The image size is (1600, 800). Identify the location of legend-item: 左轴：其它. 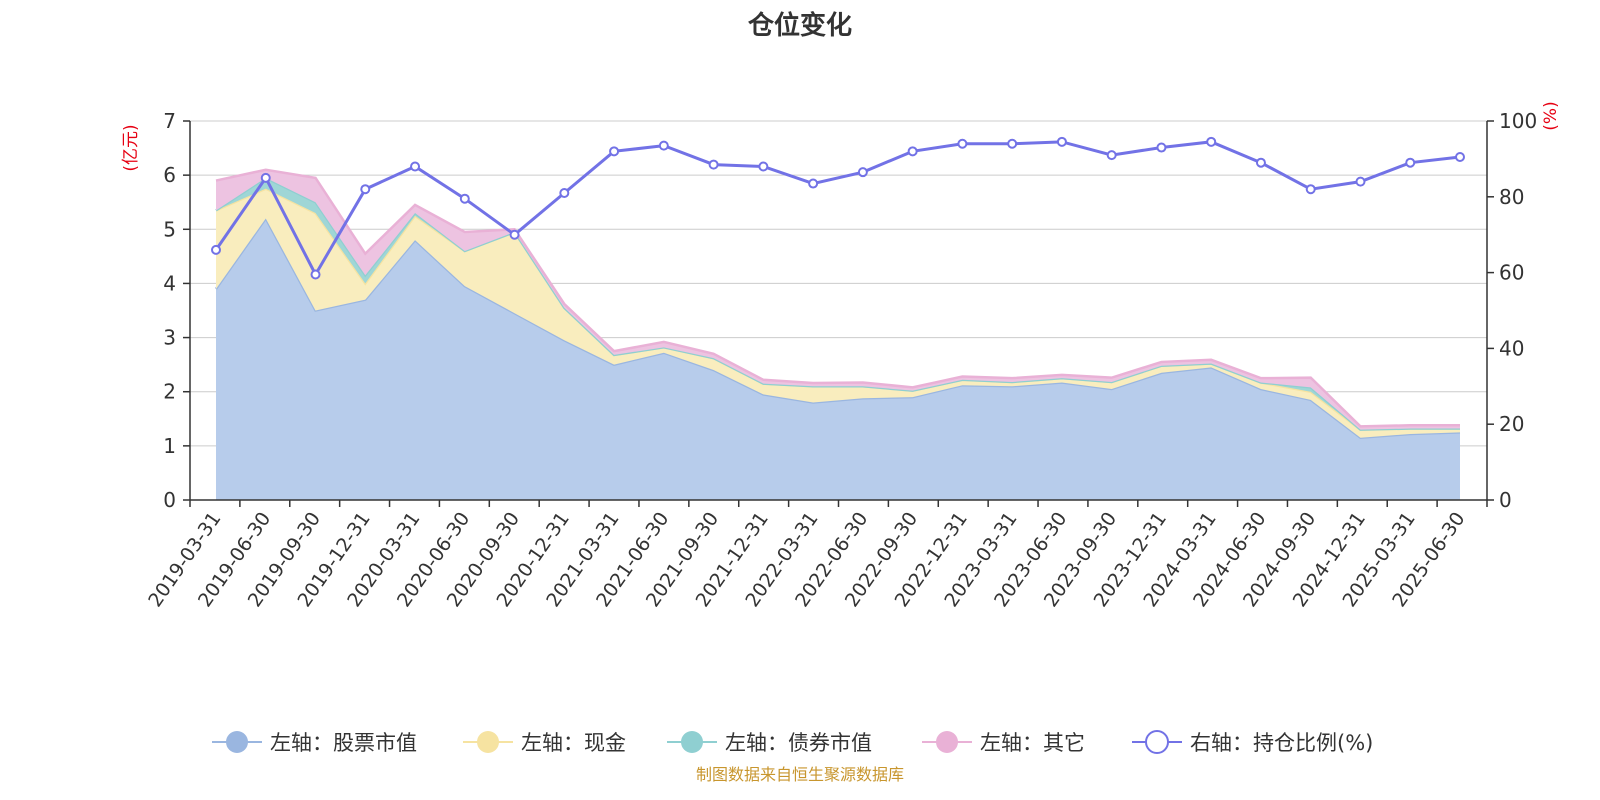
(1003, 743).